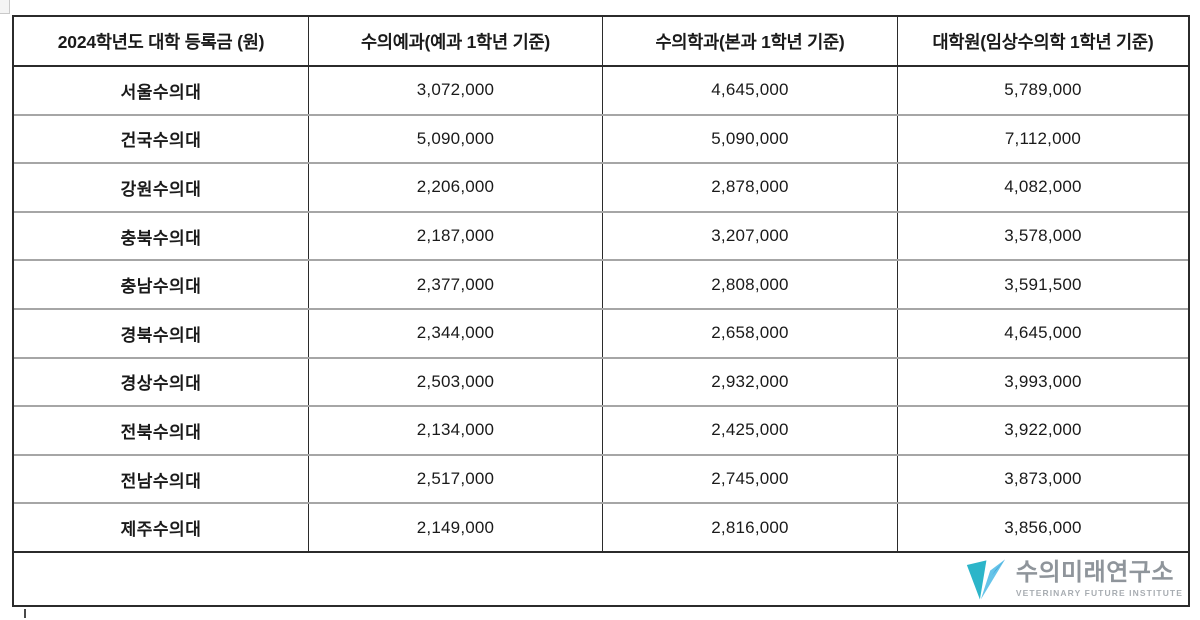 The height and width of the screenshot is (620, 1200). I want to click on pre-vet-fee-cell: 2,206,000, so click(455, 187).